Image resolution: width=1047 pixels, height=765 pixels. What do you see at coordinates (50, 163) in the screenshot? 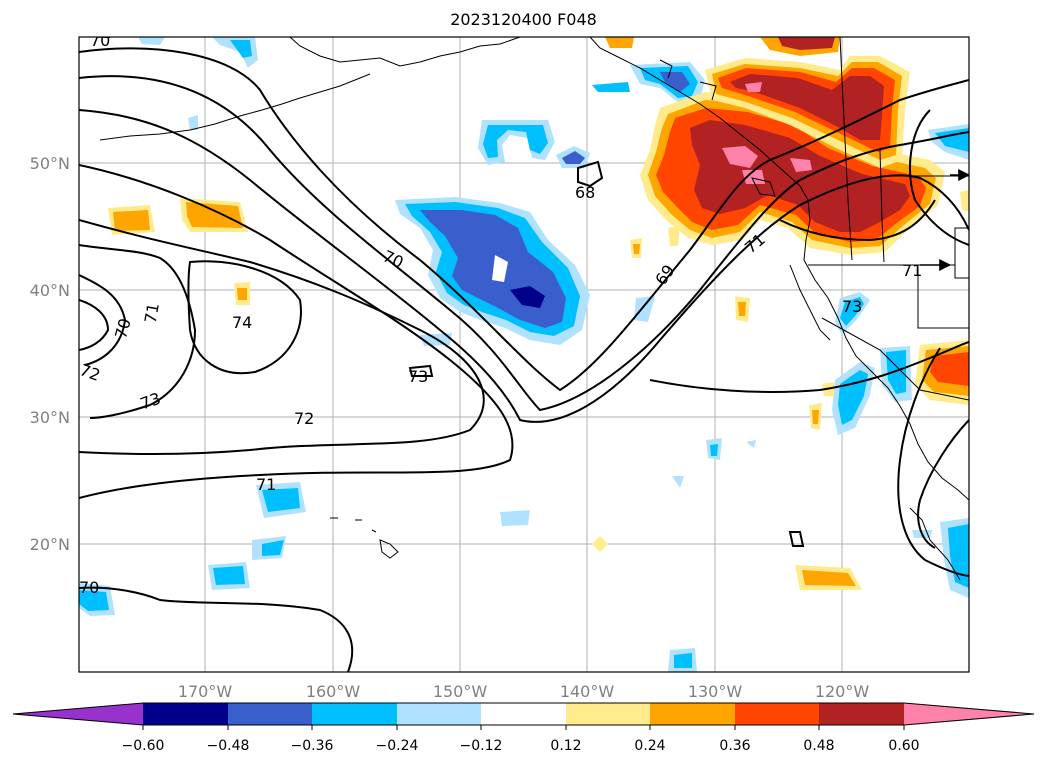
I see `lat-label-50n: 50°N` at bounding box center [50, 163].